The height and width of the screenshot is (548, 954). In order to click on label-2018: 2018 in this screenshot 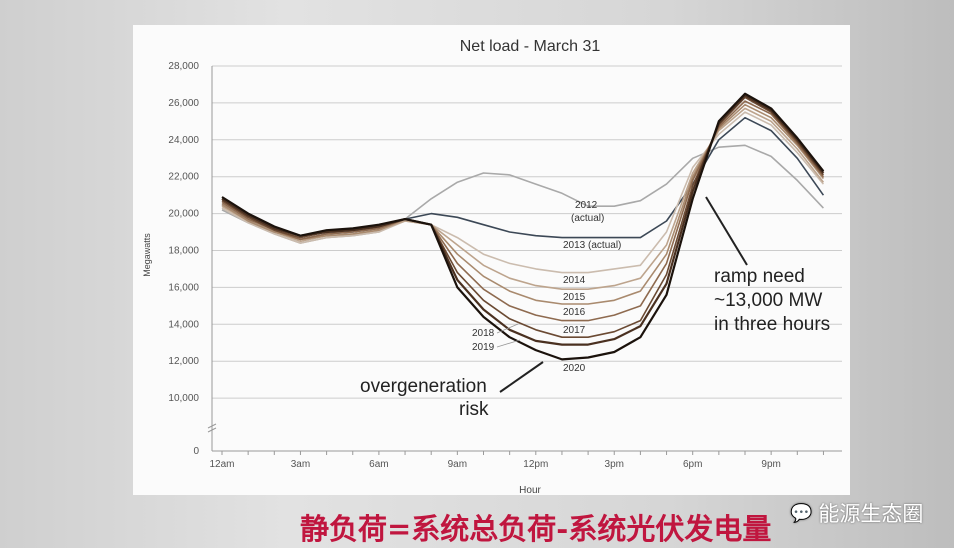, I will do `click(483, 333)`.